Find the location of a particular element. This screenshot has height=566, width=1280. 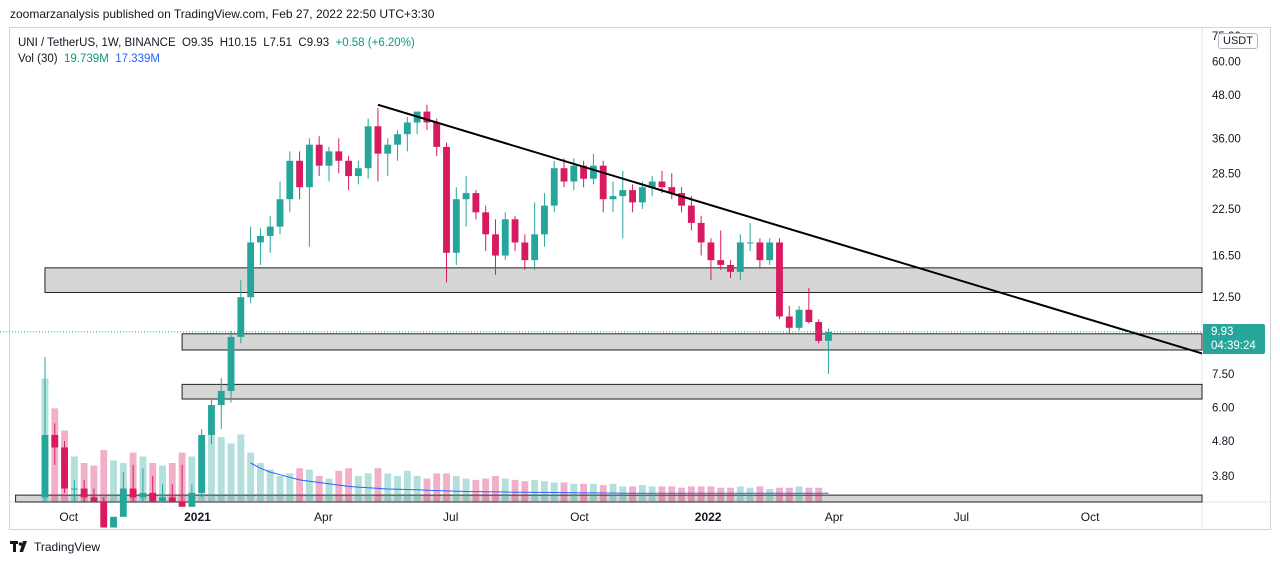

legend-open: O9.35 is located at coordinates (198, 43).